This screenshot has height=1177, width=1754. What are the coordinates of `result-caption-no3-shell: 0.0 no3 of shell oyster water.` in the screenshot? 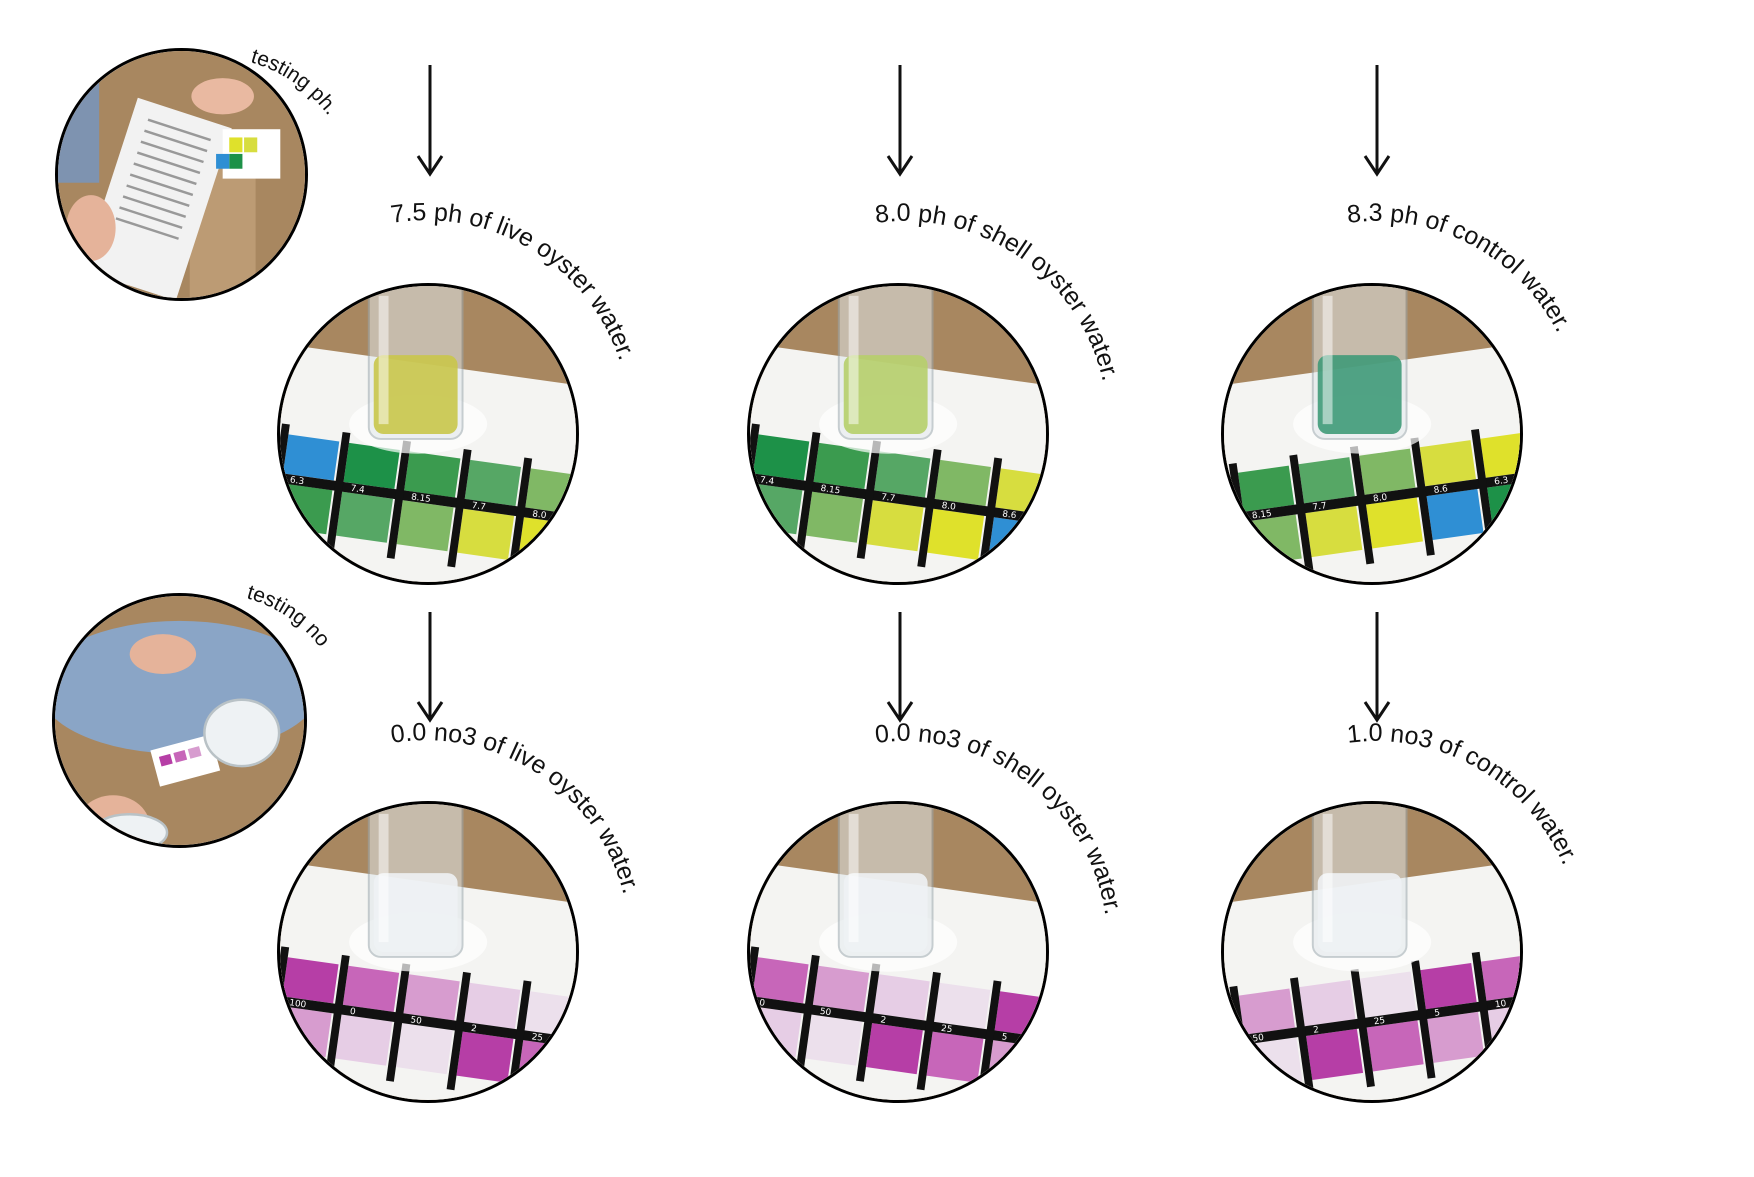 It's located at (1001, 818).